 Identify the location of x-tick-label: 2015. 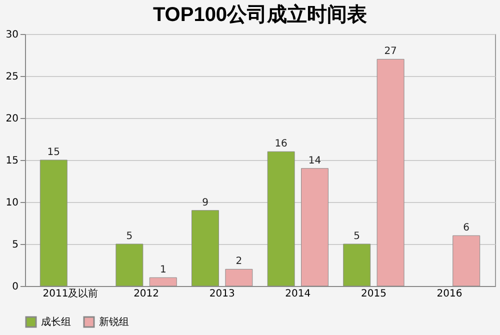
(373, 294).